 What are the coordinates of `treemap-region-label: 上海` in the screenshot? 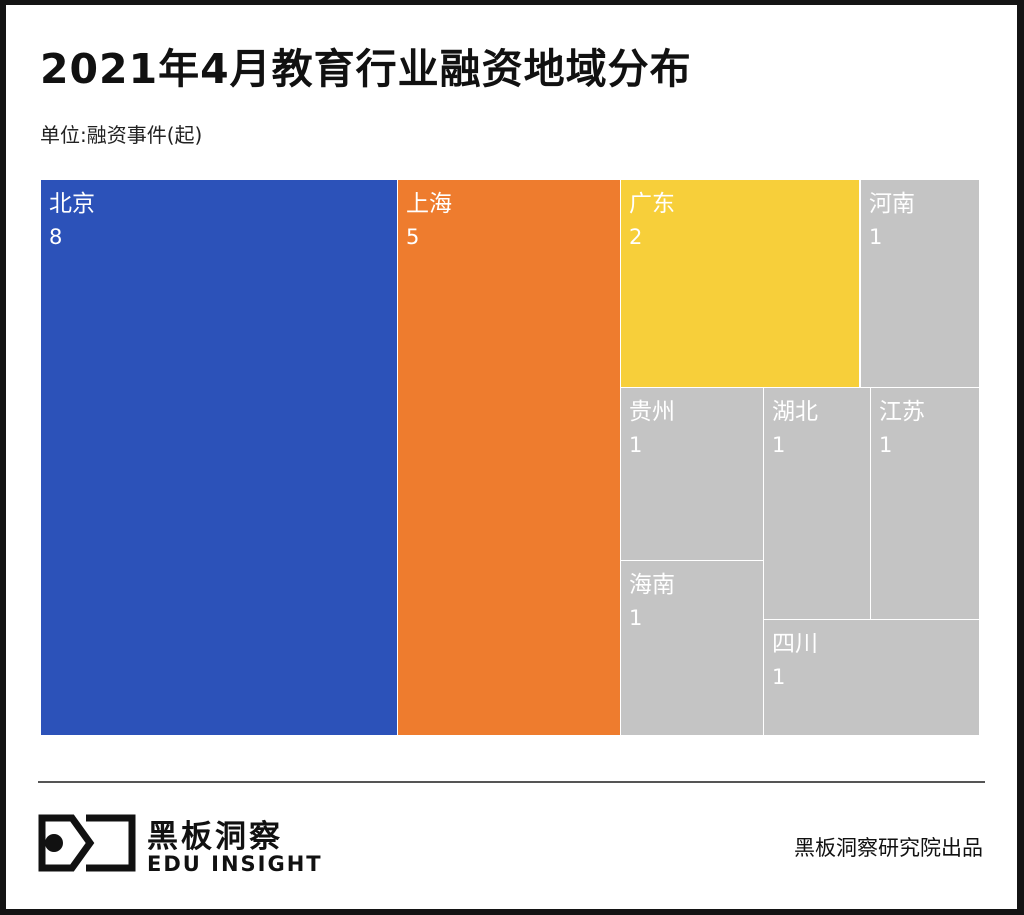 It's located at (429, 204).